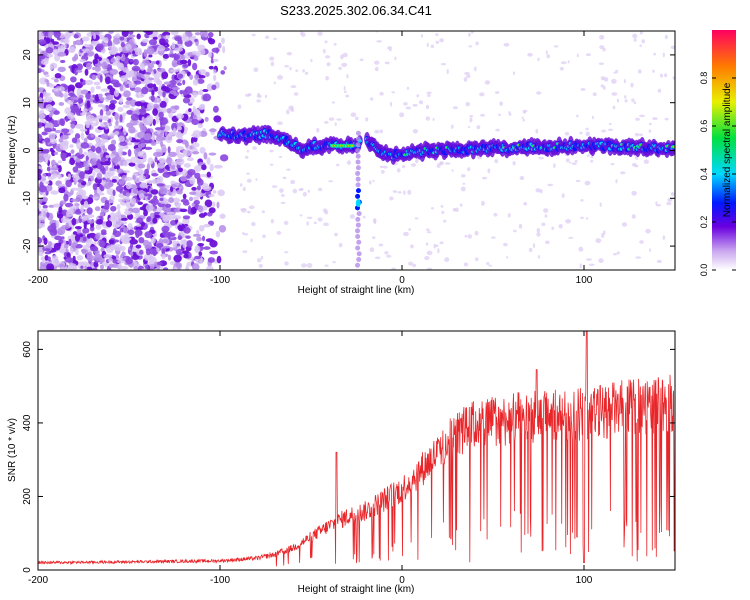 This screenshot has height=600, width=750. Describe the element at coordinates (704, 222) in the screenshot. I see `colorbar-tick-label: 0.2` at that location.